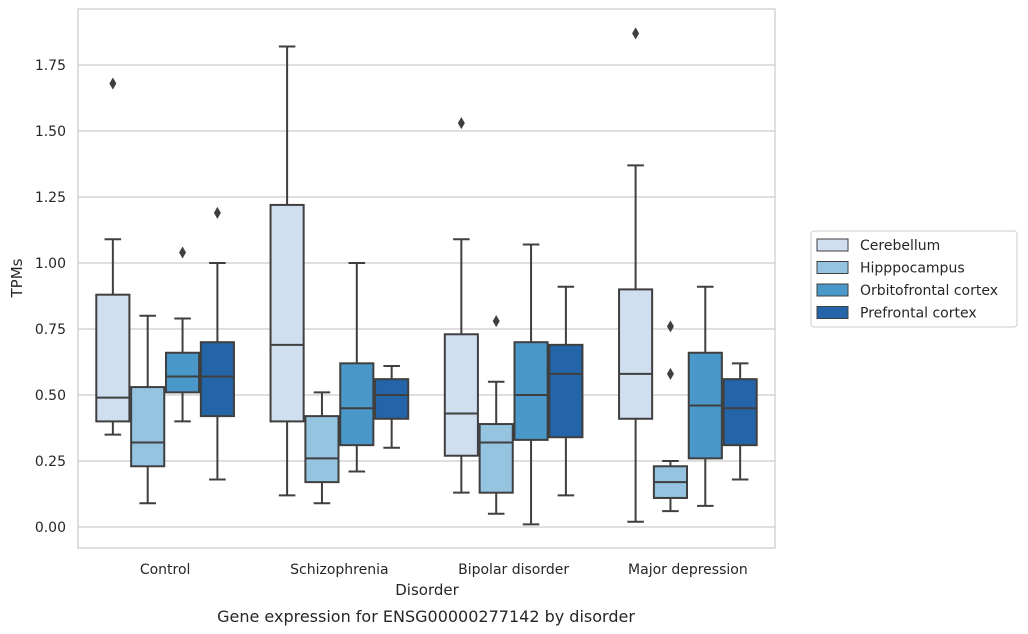 The height and width of the screenshot is (634, 1028). Describe the element at coordinates (918, 314) in the screenshot. I see `legend-label: Prefrontal cortex` at that location.